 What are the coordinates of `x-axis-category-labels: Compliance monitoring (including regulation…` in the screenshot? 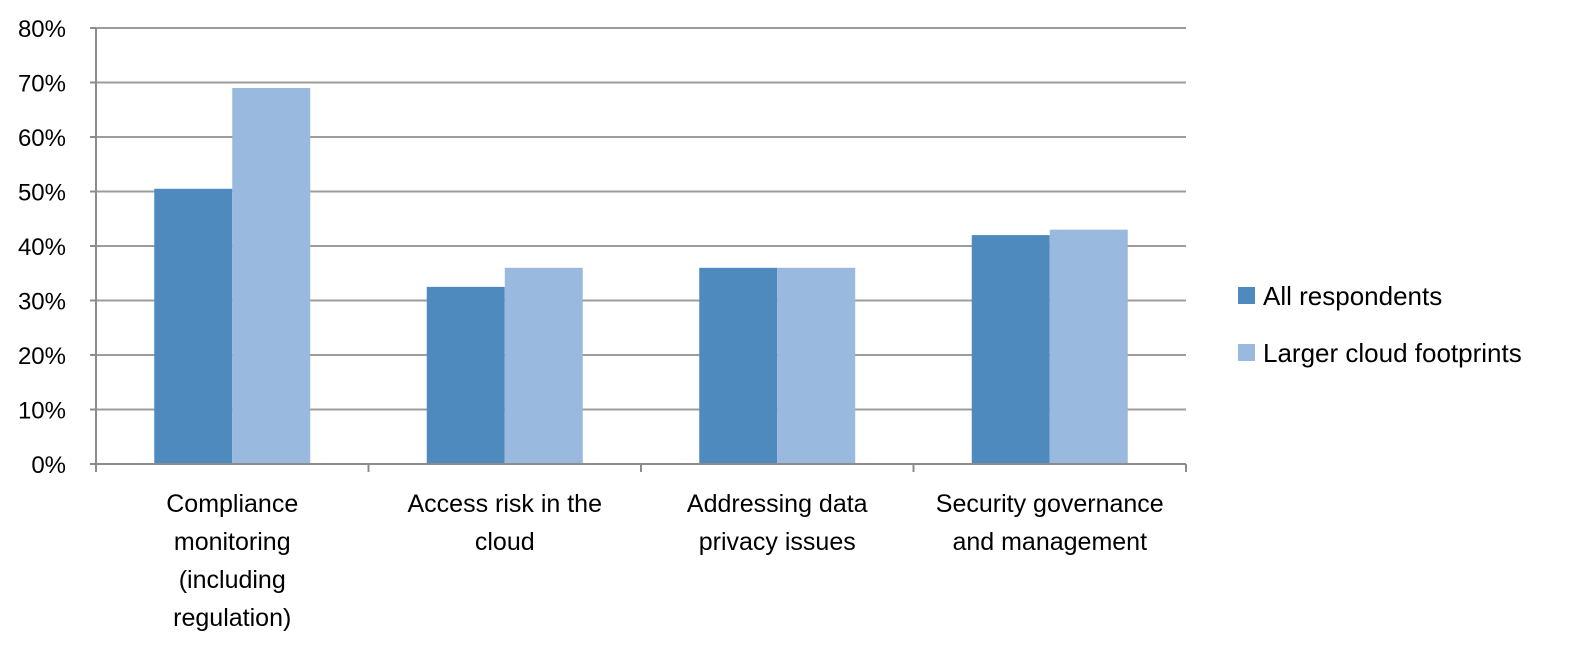 It's located at (664, 561).